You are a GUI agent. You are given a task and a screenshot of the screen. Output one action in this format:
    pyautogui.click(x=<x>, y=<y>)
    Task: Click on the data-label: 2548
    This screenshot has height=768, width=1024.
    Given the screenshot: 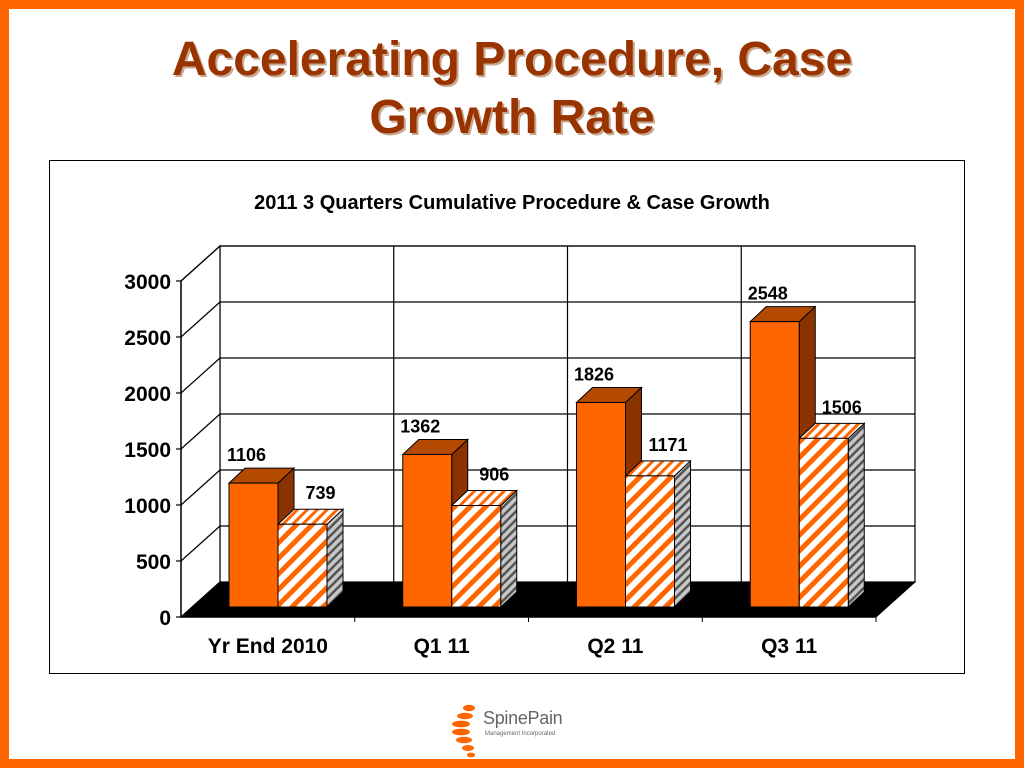 What is the action you would take?
    pyautogui.click(x=768, y=294)
    